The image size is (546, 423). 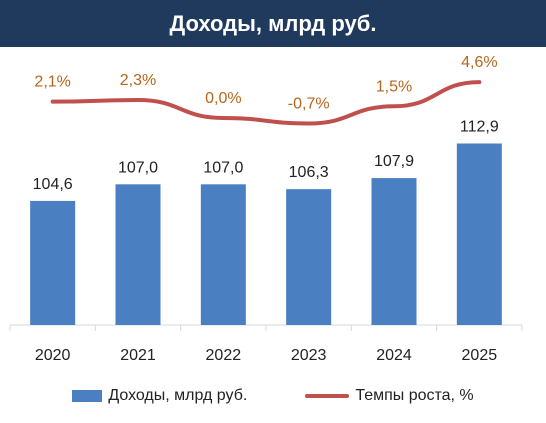 I want to click on bar-value-label-2024: 107,9, so click(x=394, y=161).